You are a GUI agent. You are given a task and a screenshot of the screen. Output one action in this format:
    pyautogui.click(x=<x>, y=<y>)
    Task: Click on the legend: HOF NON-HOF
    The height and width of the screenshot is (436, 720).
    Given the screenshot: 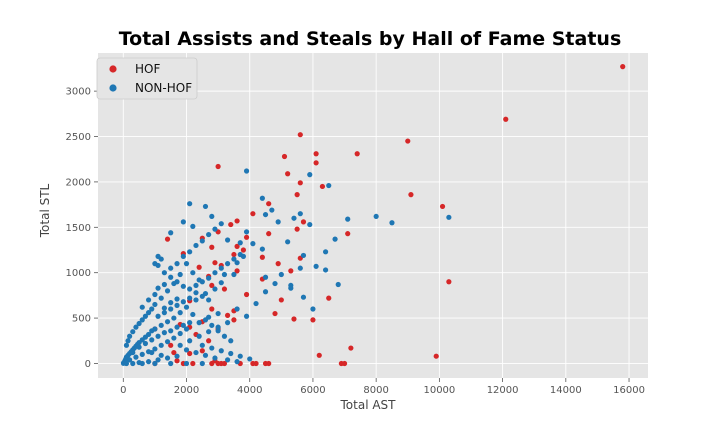 What is the action you would take?
    pyautogui.click(x=147, y=78)
    